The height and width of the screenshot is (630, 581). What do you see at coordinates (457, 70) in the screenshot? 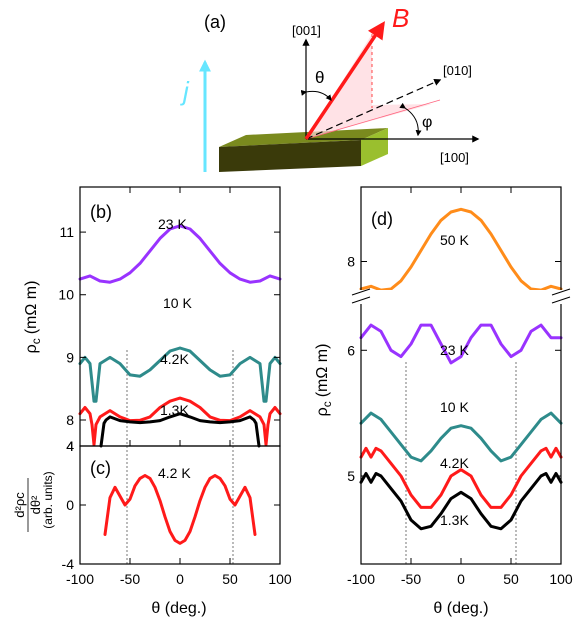
I see `axis-010-label: [010]` at bounding box center [457, 70].